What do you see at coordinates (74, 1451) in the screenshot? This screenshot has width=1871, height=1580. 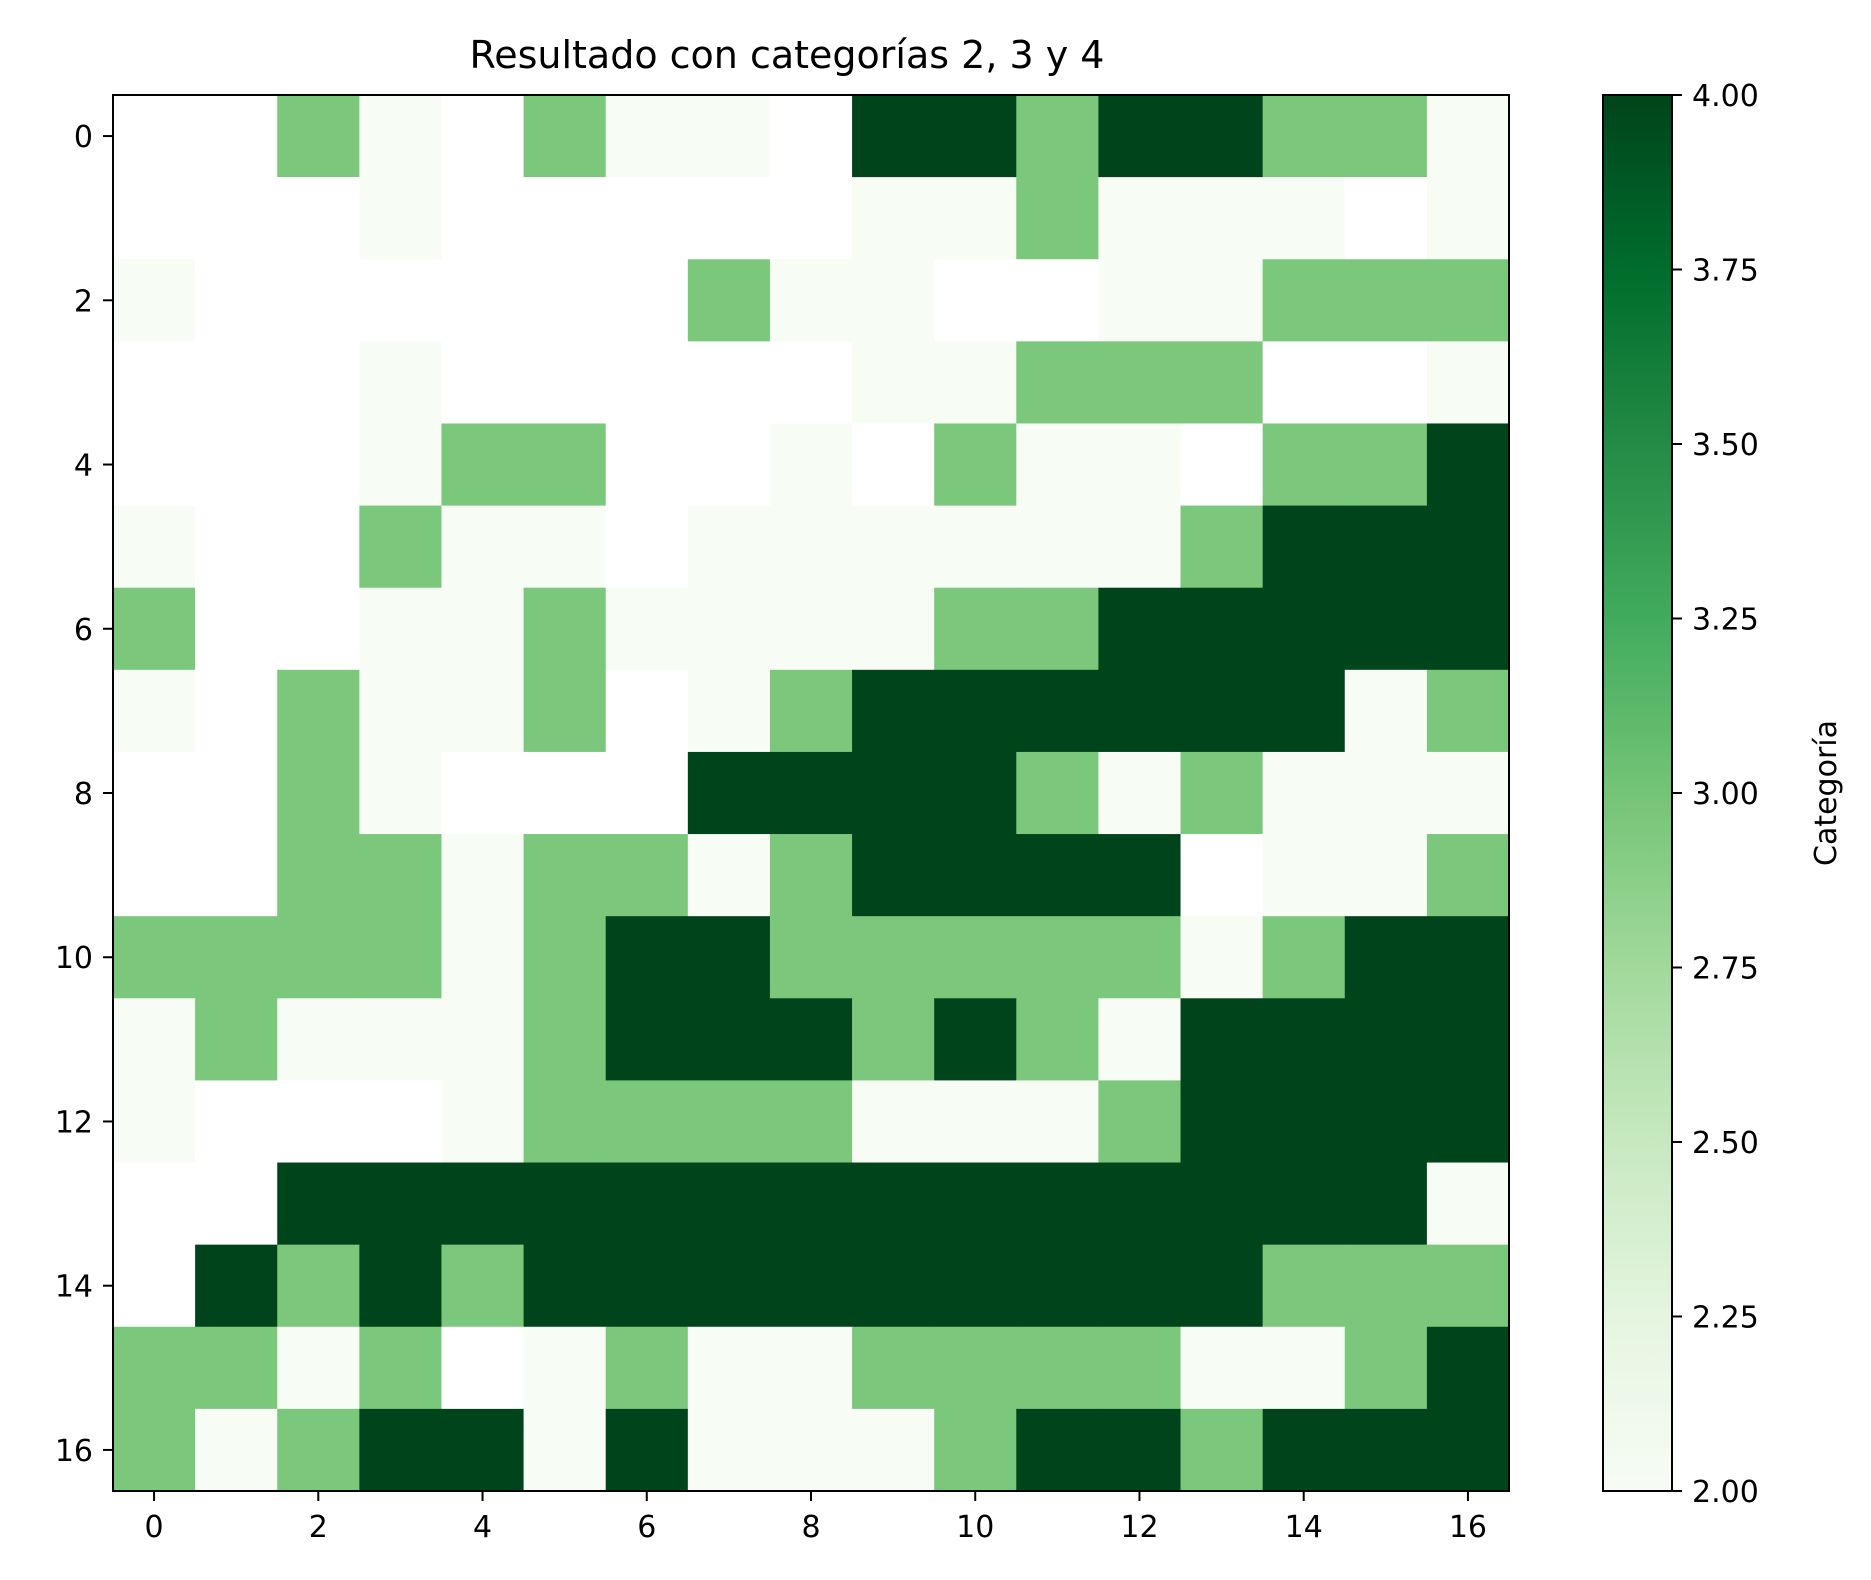 I see `y-tick-label: 16` at bounding box center [74, 1451].